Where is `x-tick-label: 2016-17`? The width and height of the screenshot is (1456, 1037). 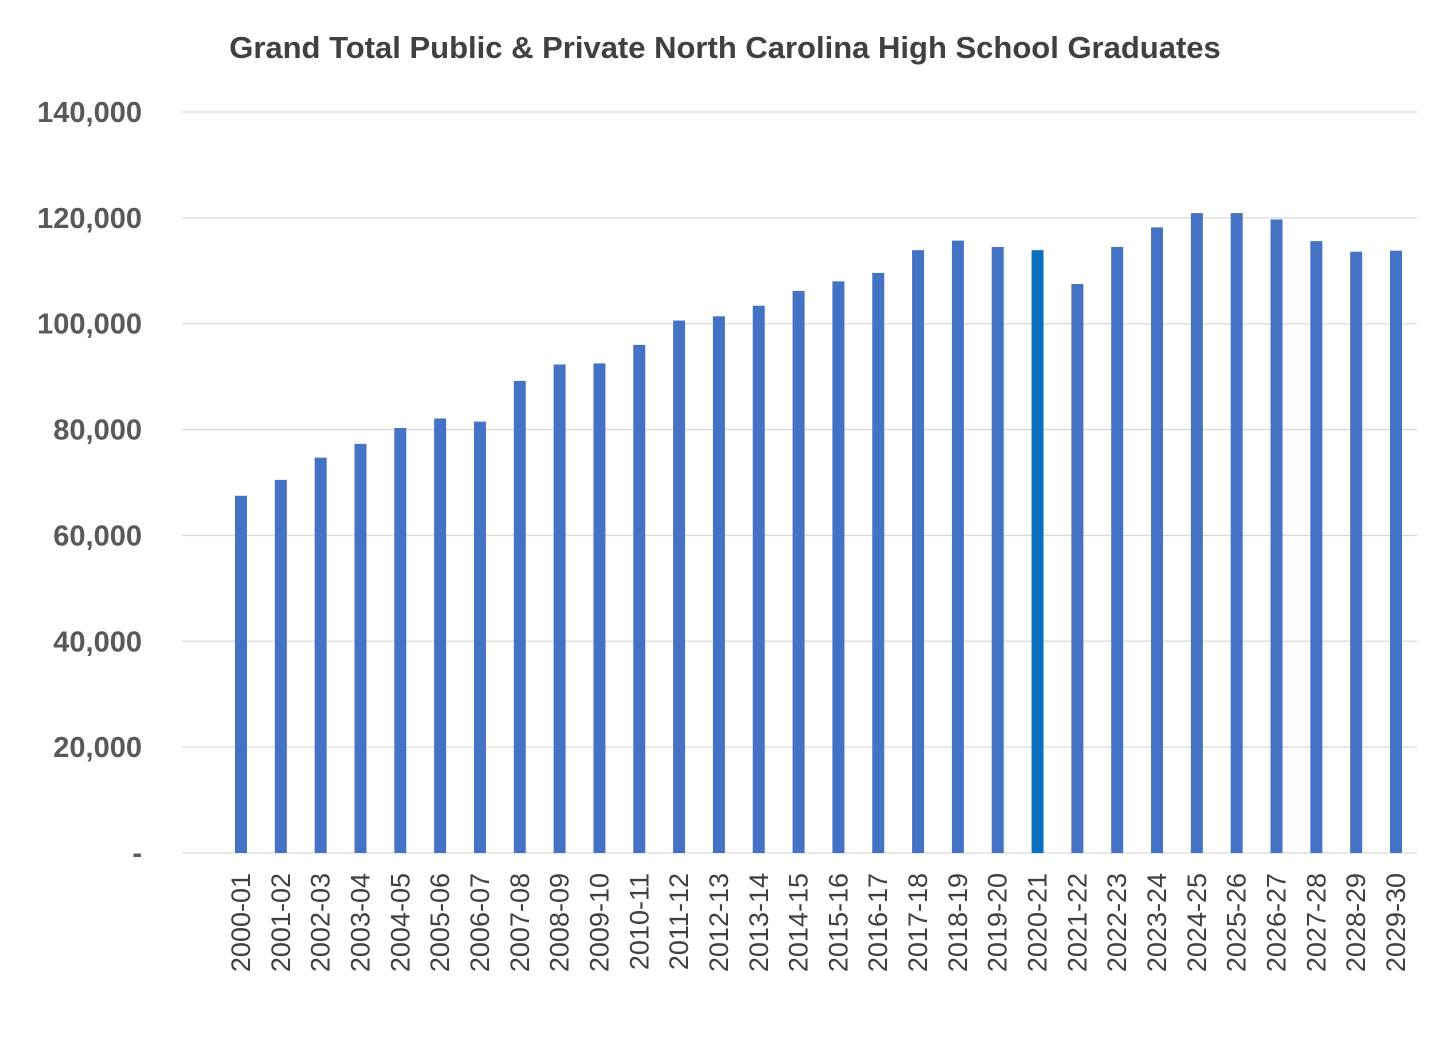 x-tick-label: 2016-17 is located at coordinates (878, 922).